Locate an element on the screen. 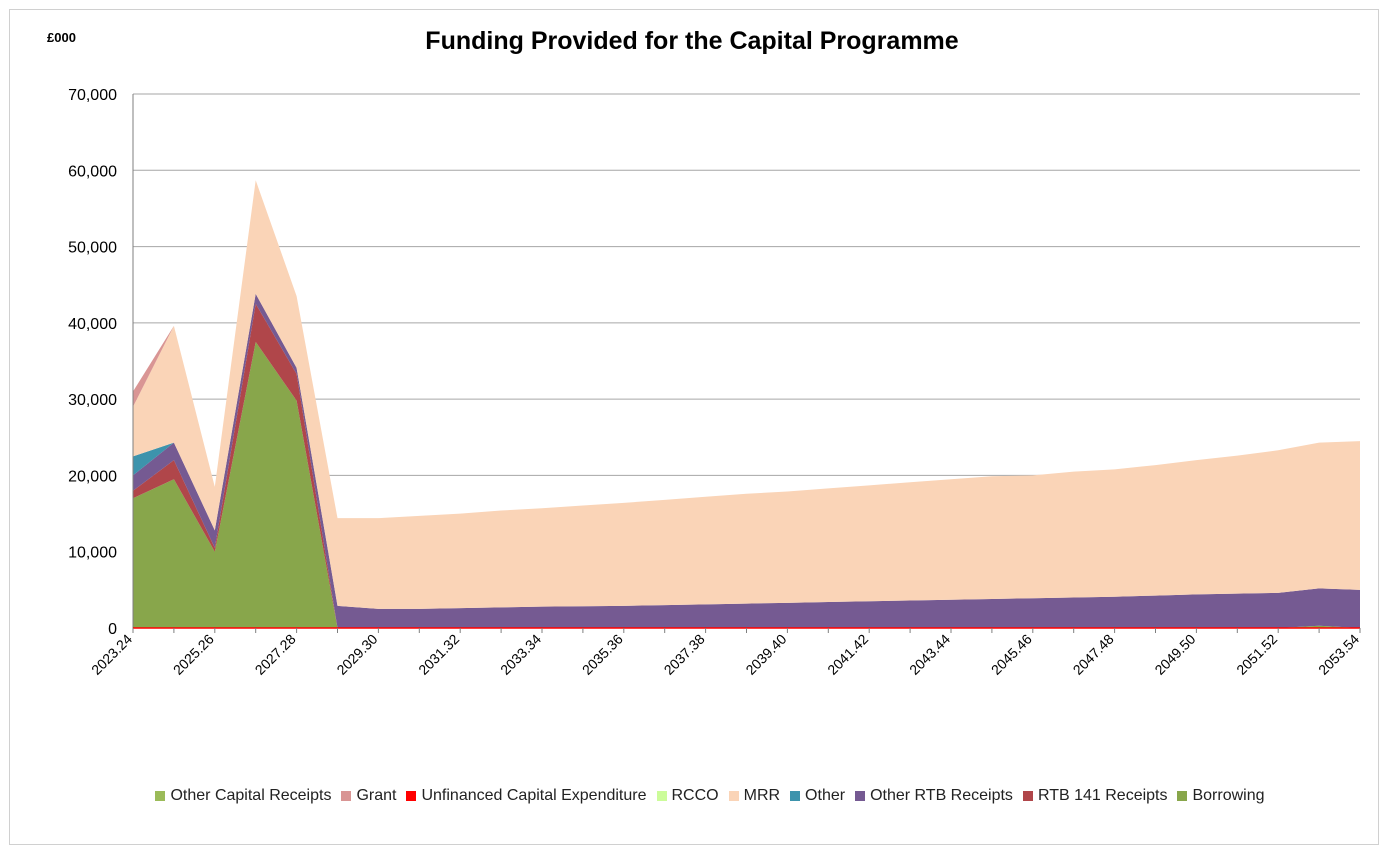 The width and height of the screenshot is (1384, 850). y-tick-label: 20,000 is located at coordinates (92, 476).